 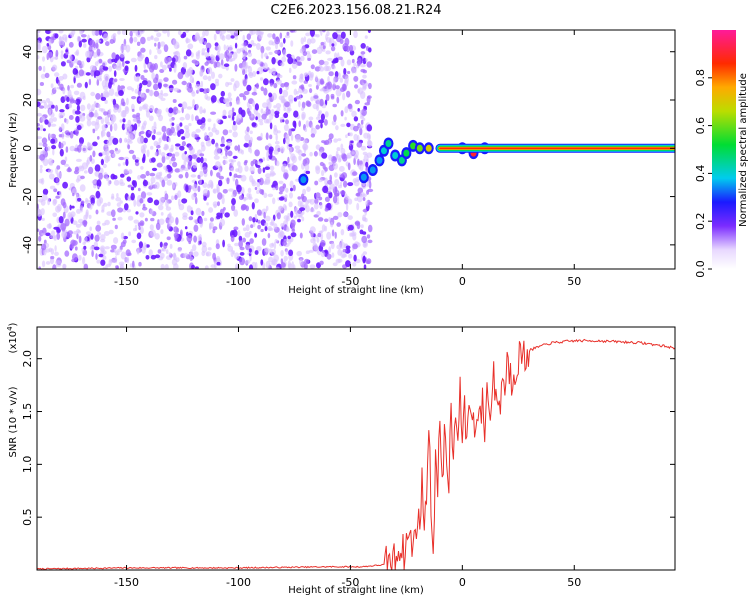 What do you see at coordinates (356, 290) in the screenshot?
I see `spectrogram-xlabel: Height of straight line (km)` at bounding box center [356, 290].